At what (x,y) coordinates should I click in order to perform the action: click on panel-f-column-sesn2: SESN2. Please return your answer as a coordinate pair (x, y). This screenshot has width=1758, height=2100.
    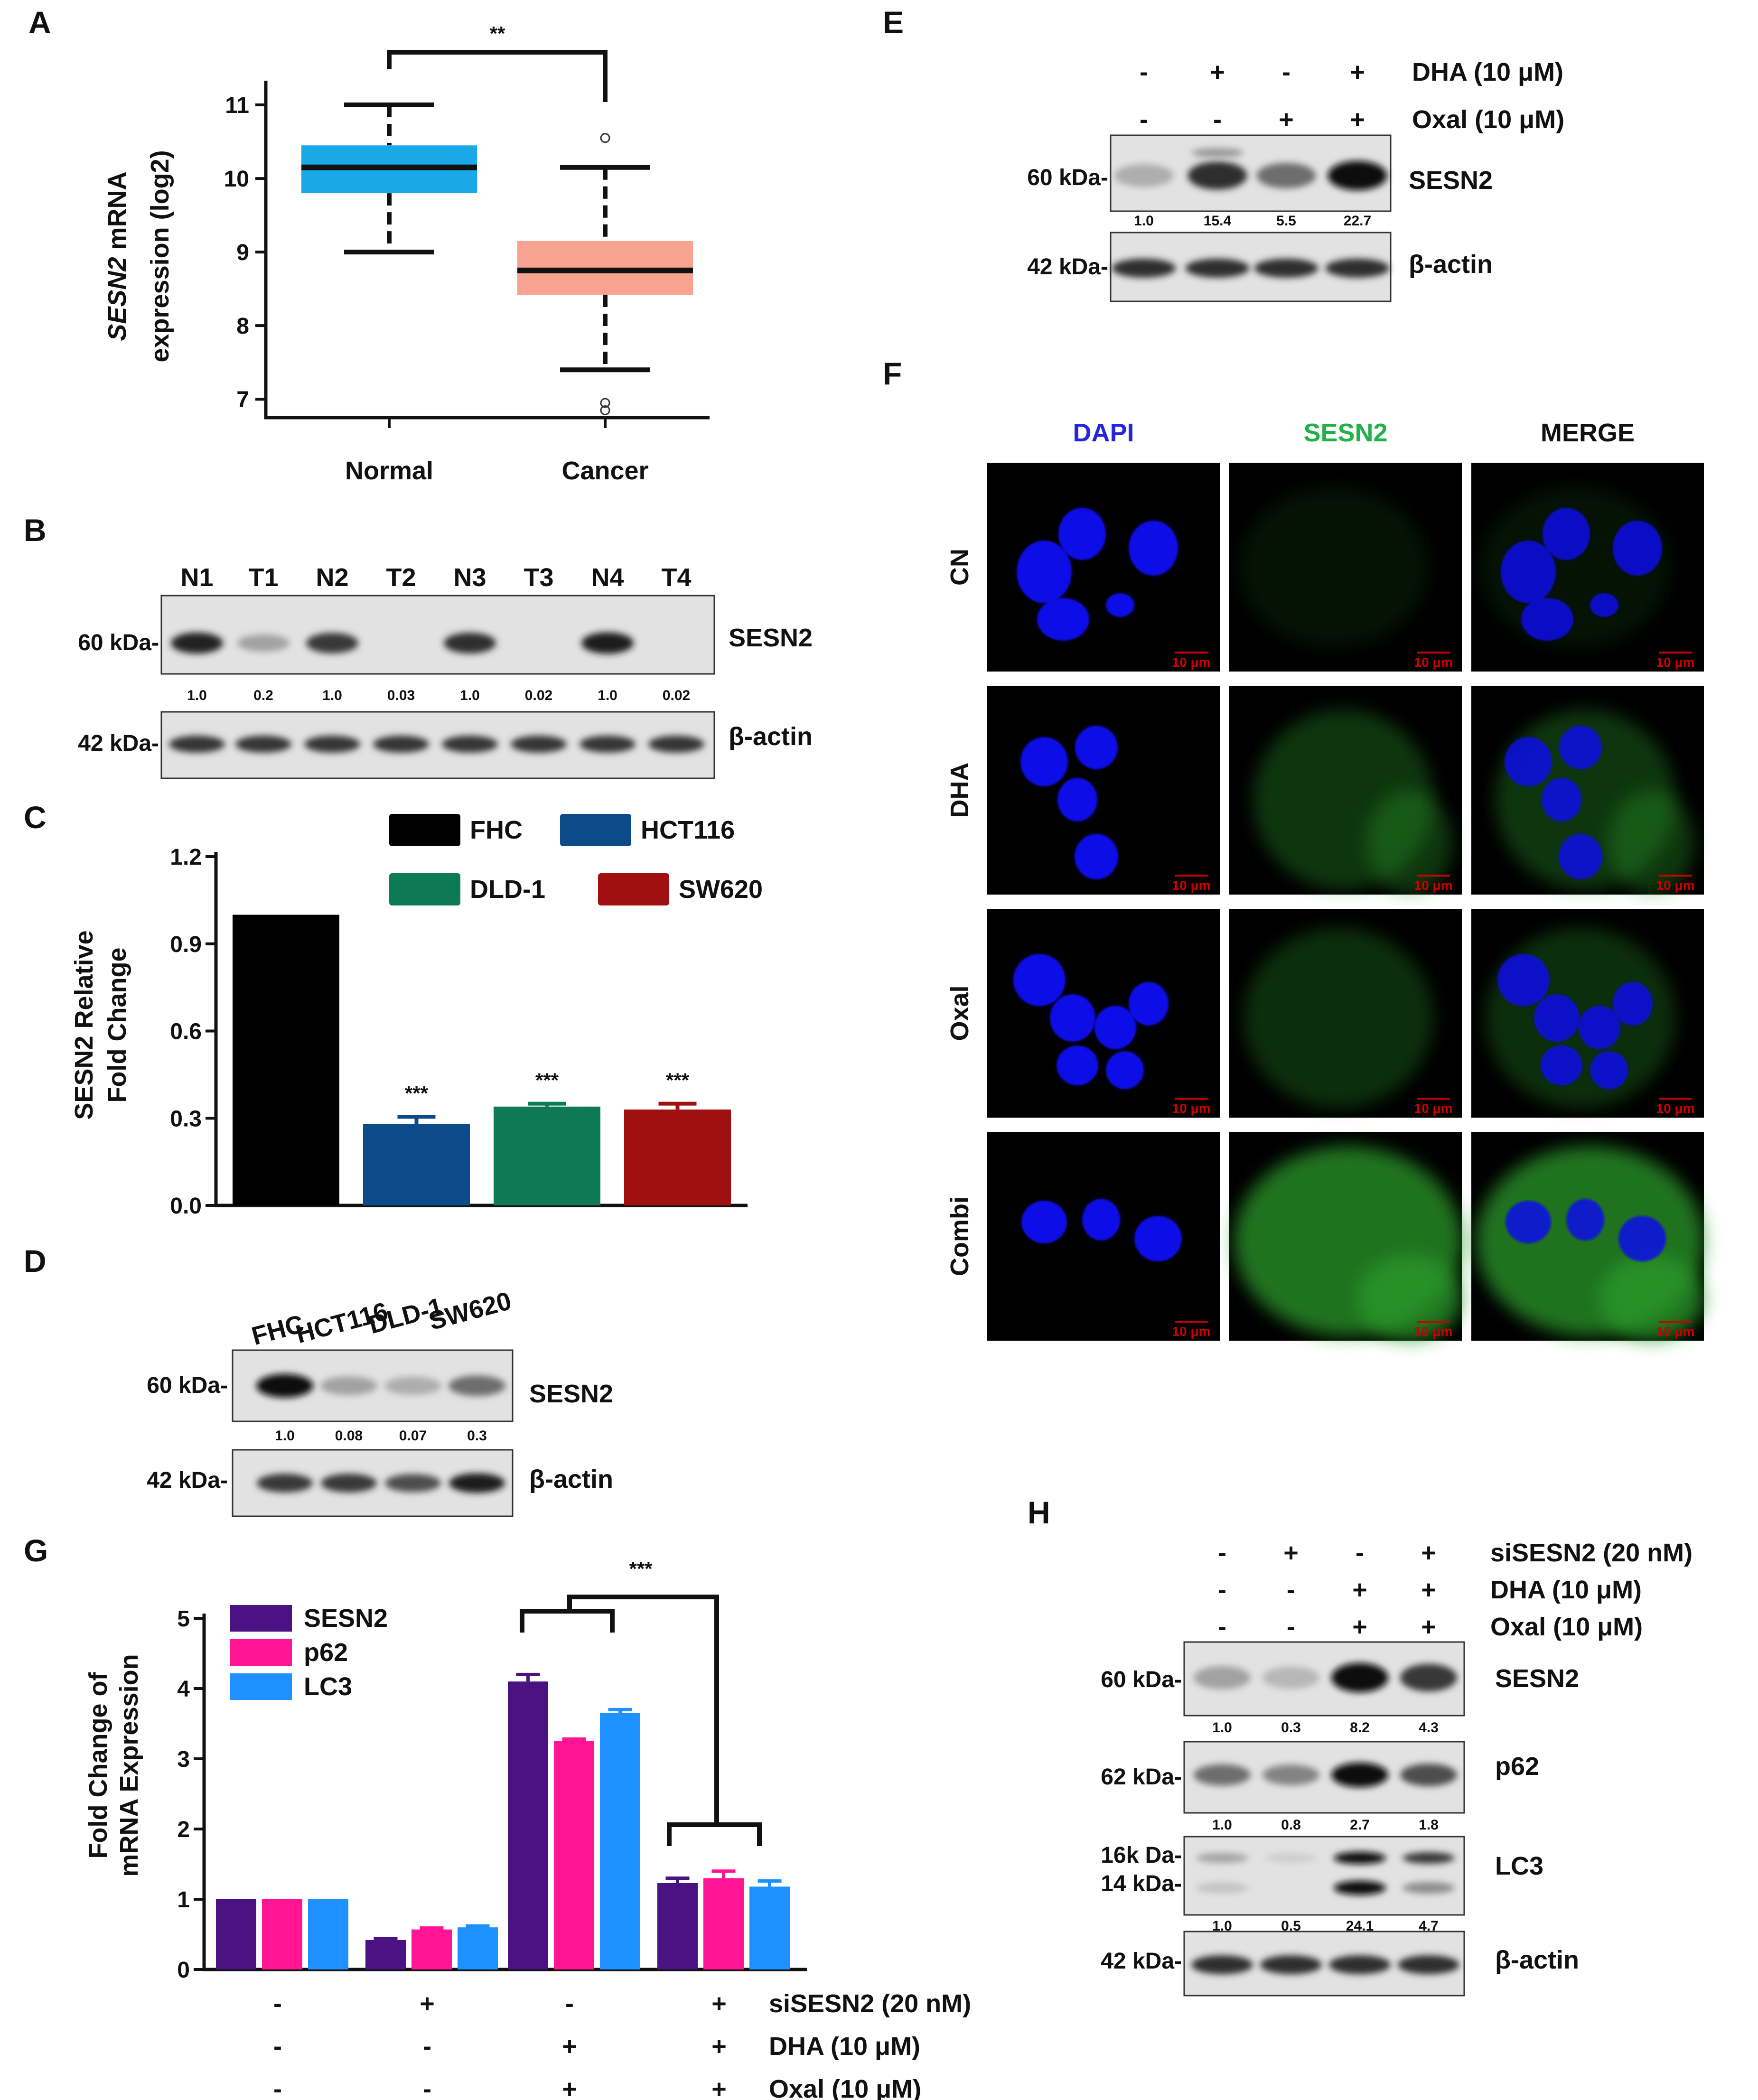
    Looking at the image, I should click on (1345, 433).